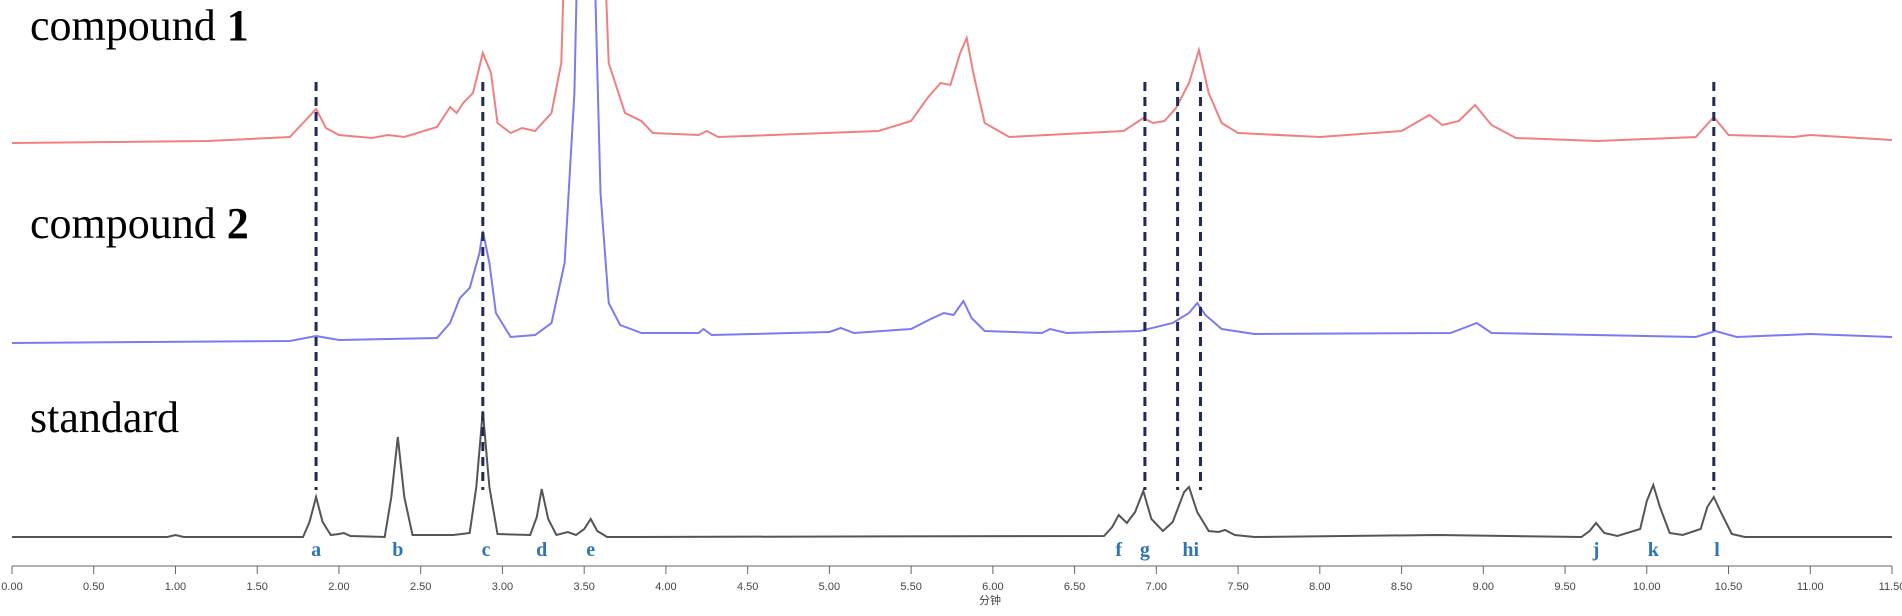  Describe the element at coordinates (1483, 587) in the screenshot. I see `x-tick-label: 9.00` at that location.